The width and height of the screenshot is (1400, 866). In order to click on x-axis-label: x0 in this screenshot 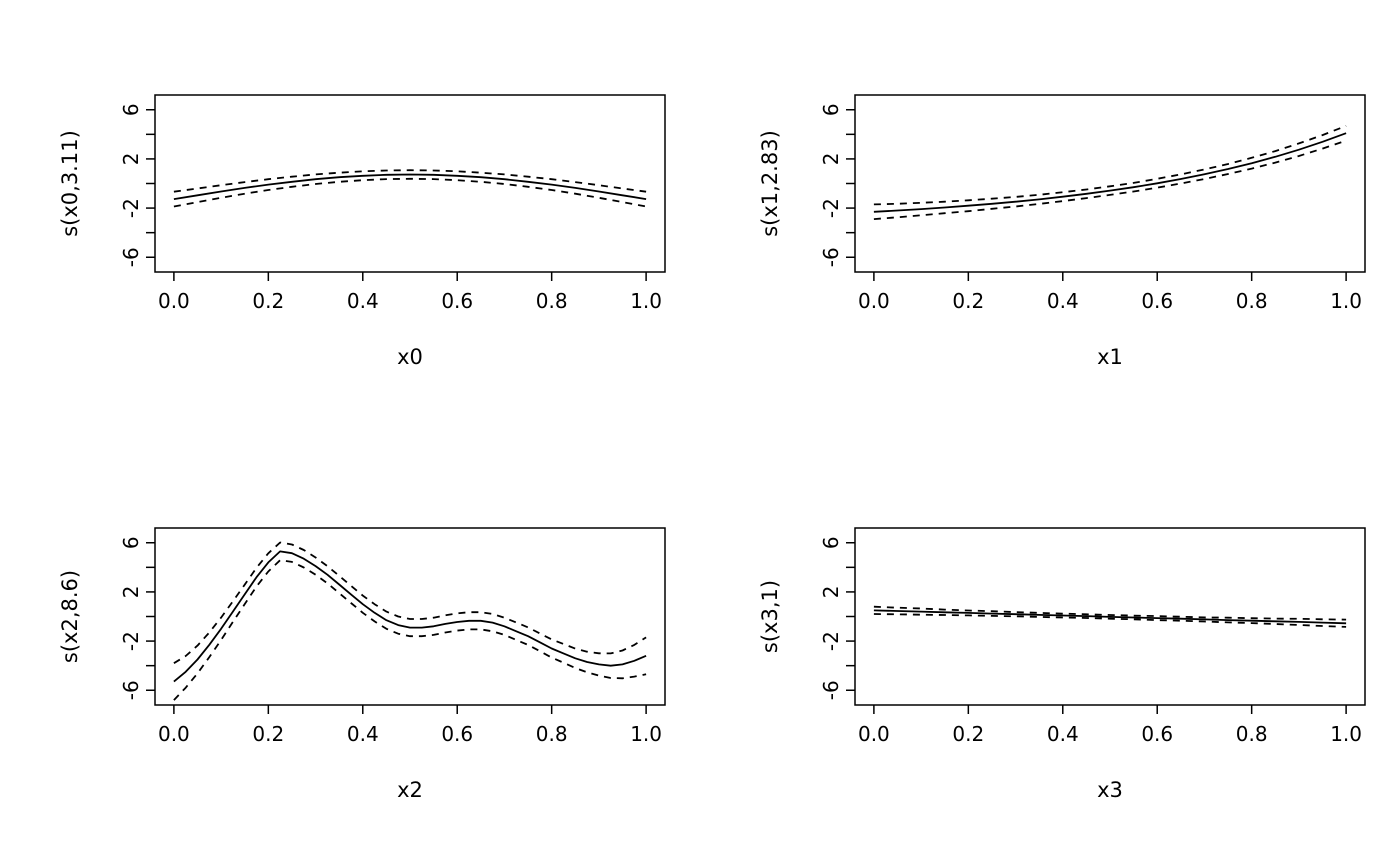, I will do `click(410, 357)`.